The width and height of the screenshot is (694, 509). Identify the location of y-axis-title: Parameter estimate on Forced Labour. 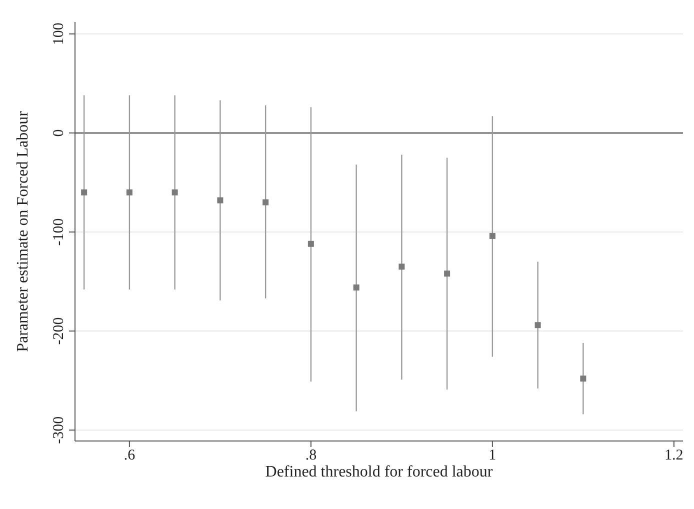
(23, 231).